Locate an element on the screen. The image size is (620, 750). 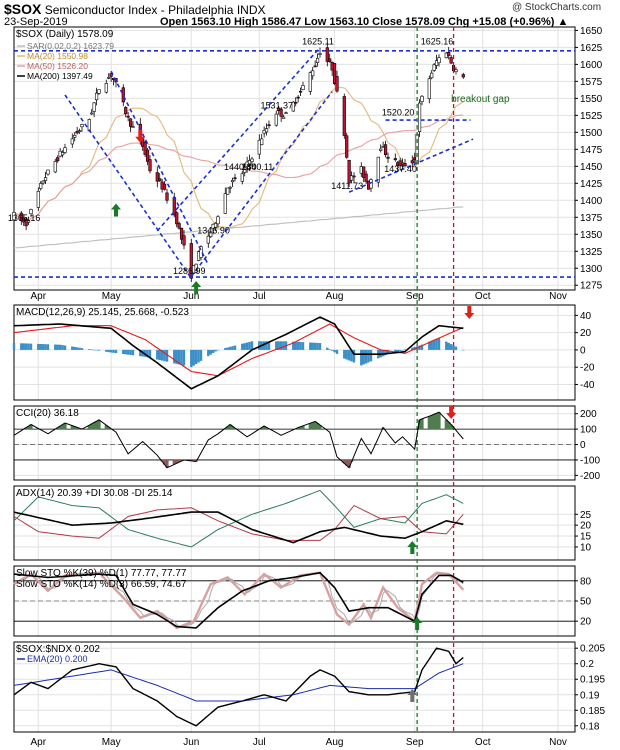
chart-date: 23-Sep-2019 is located at coordinates (36, 22).